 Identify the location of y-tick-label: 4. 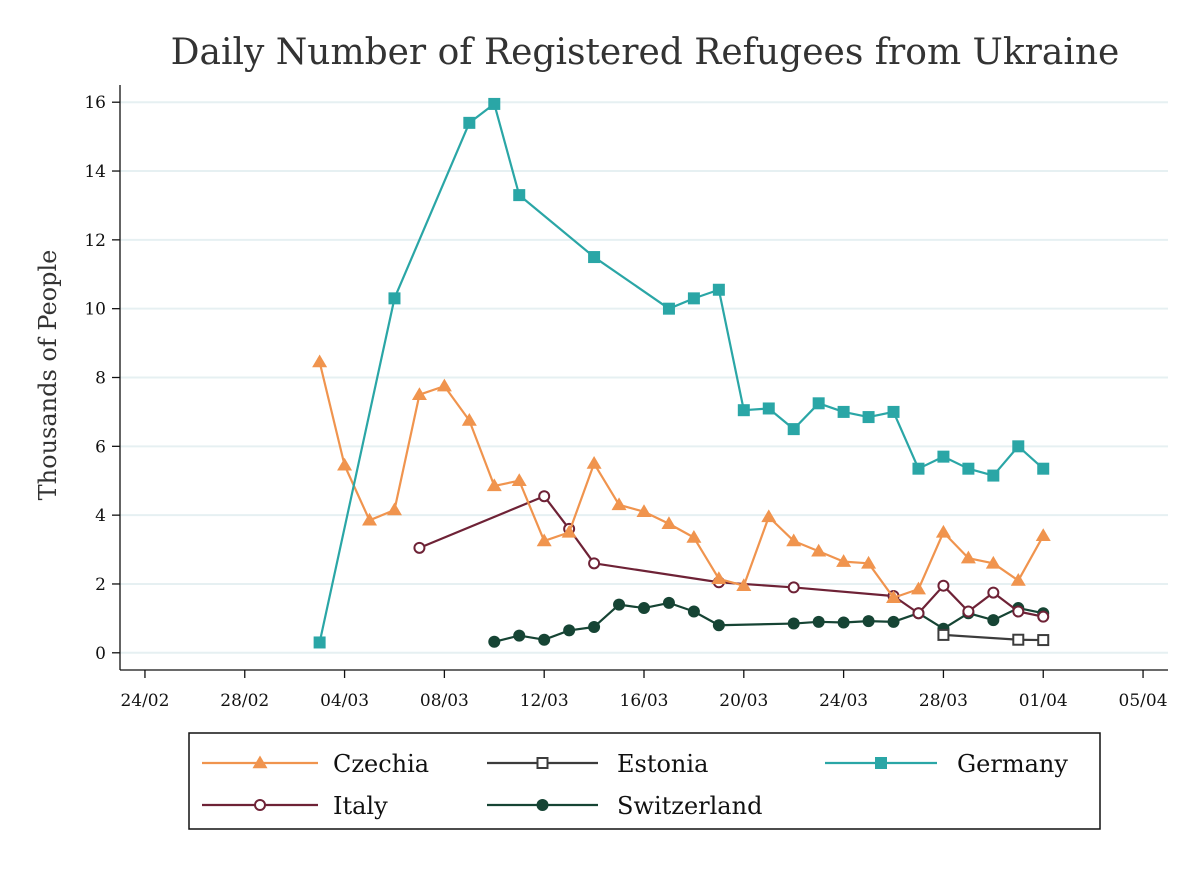
(100, 516).